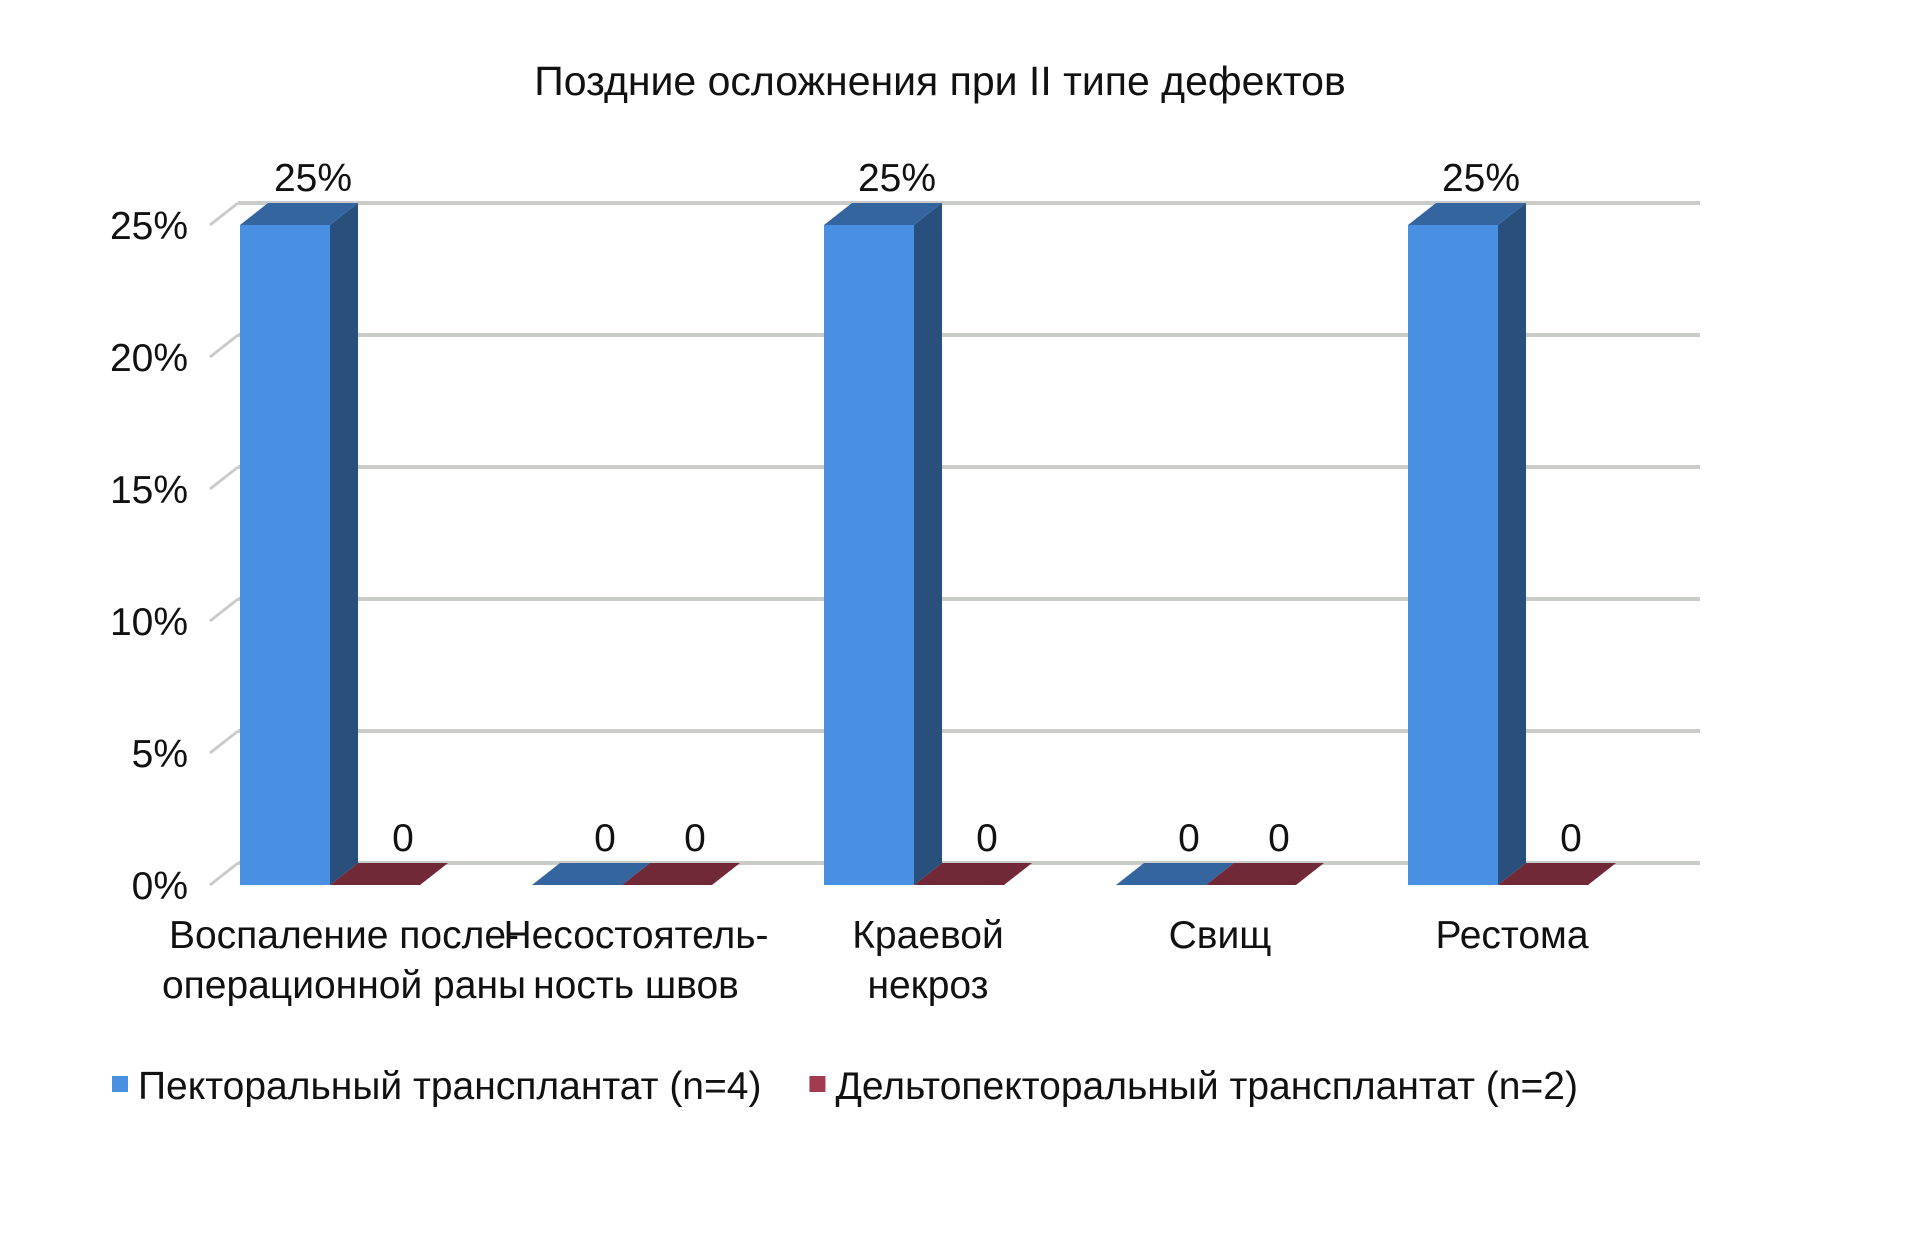  I want to click on y-tick-label: 0%, so click(160, 886).